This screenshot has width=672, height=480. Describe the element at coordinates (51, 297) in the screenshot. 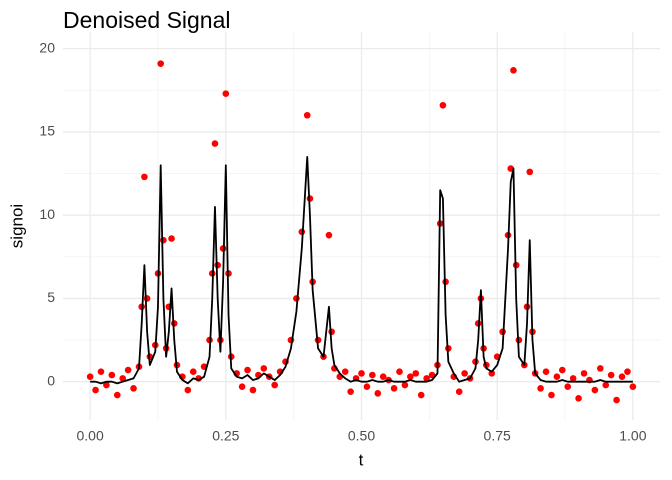

I see `y-tick-label: 5` at that location.